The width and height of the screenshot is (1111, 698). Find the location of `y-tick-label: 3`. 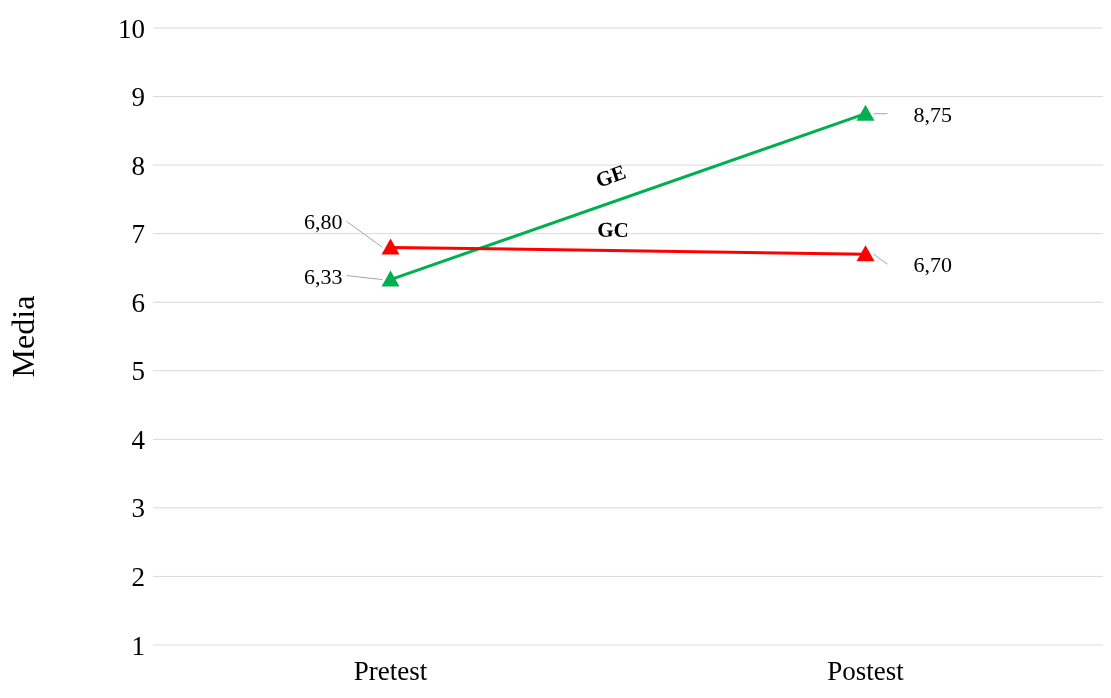

y-tick-label: 3 is located at coordinates (138, 508).